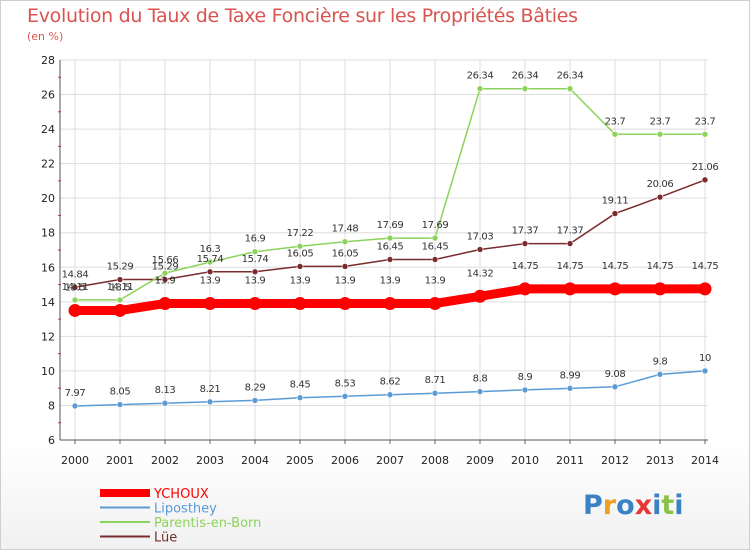 The height and width of the screenshot is (550, 750). I want to click on logo-letter: o, so click(625, 505).